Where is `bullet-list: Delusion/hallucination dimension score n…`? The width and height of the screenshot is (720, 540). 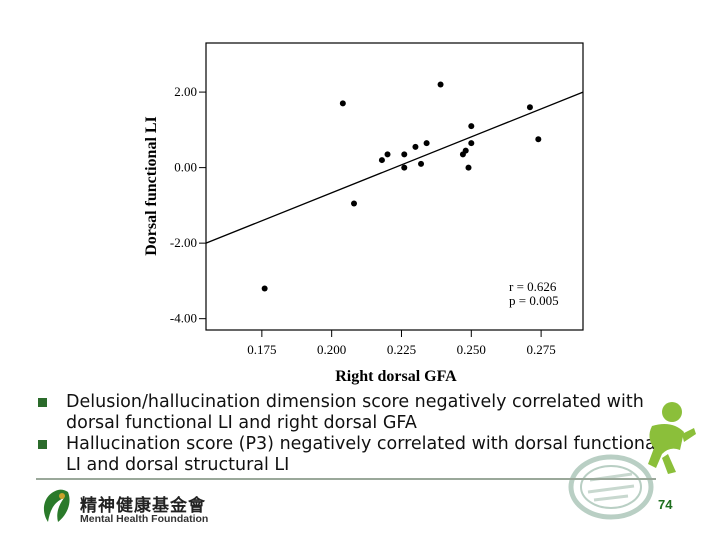
bullet-list: Delusion/hallucination dimension score n… is located at coordinates (356, 434).